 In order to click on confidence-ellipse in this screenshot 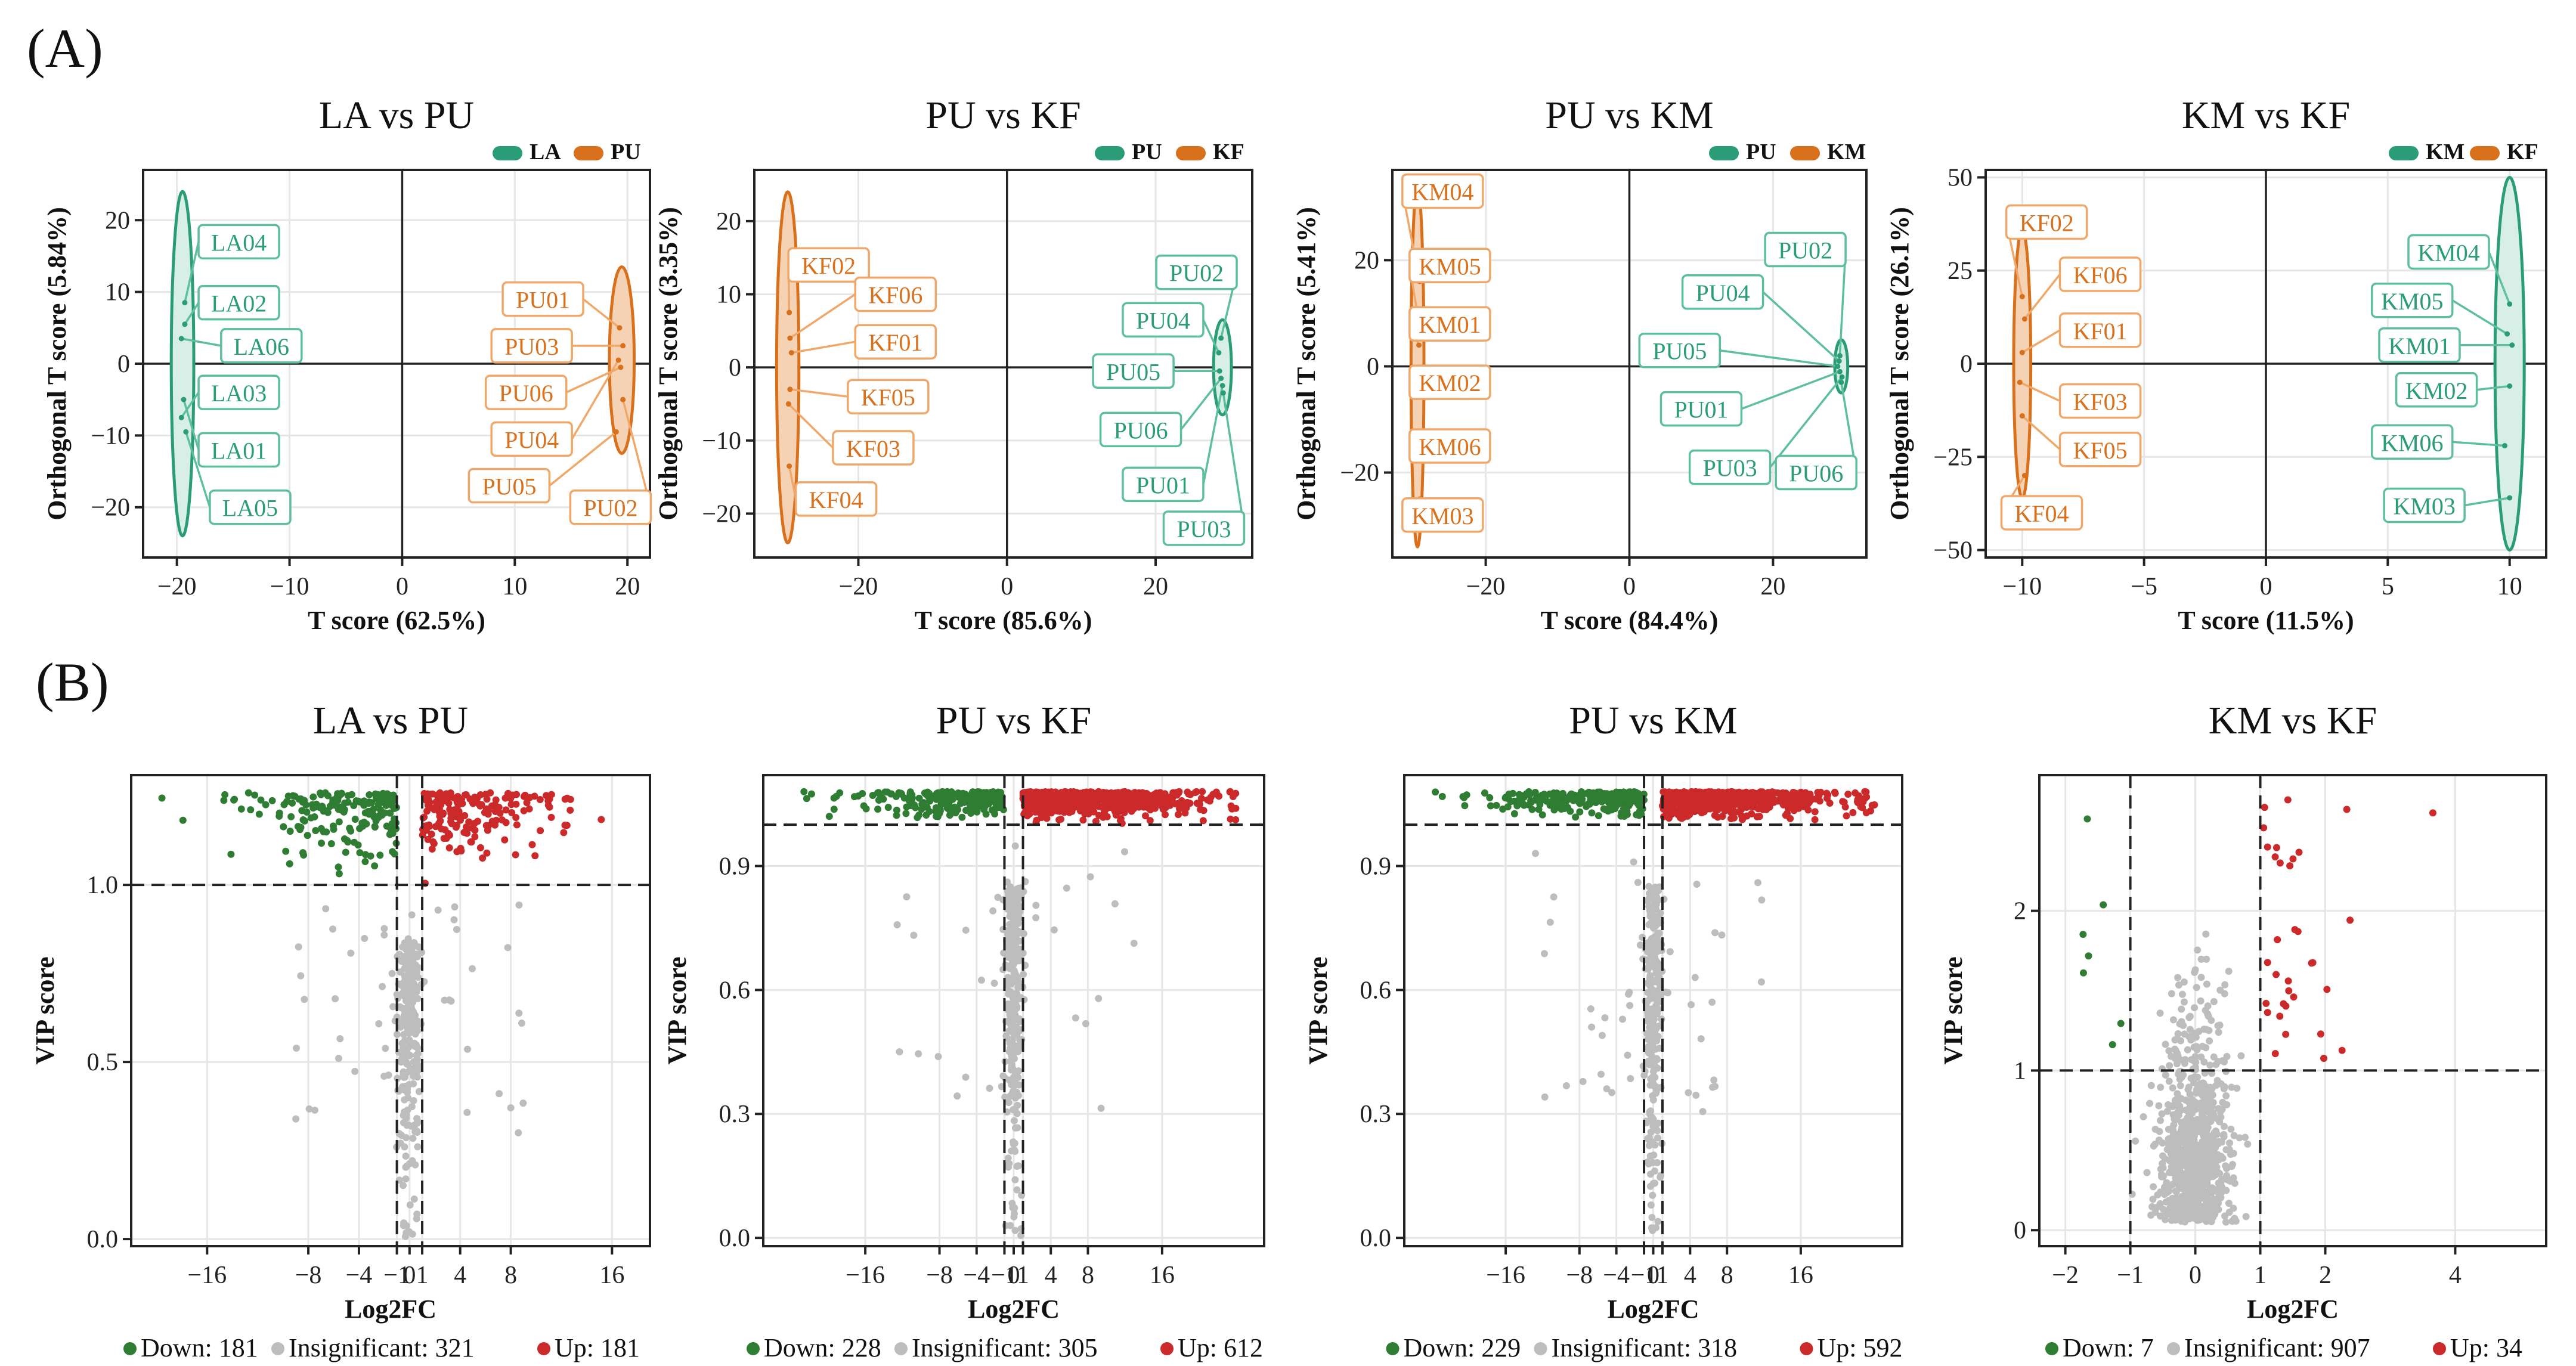, I will do `click(183, 364)`.